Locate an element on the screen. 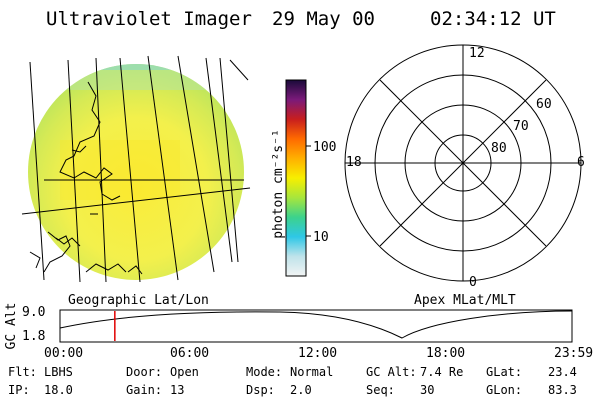 This screenshot has height=400, width=600. info-label-dsp: Dsp: is located at coordinates (260, 390).